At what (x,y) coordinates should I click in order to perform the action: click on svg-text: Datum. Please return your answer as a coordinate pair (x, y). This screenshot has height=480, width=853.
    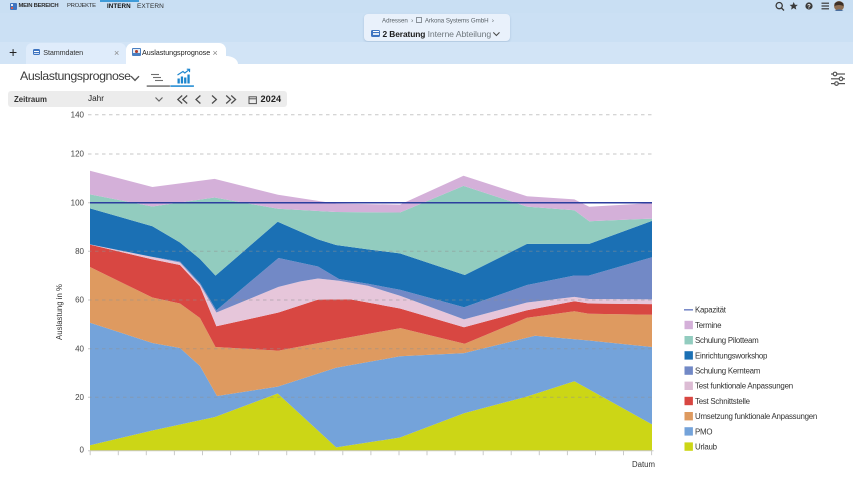
    Looking at the image, I should click on (643, 464).